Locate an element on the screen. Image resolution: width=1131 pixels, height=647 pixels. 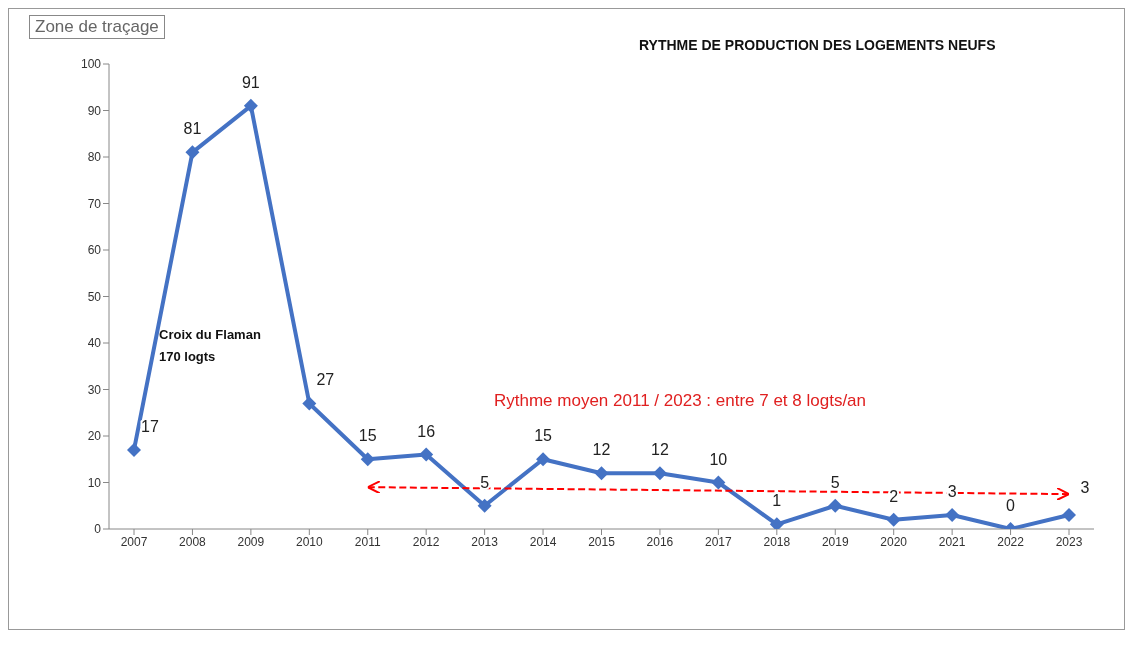
y-tick-label: 100 is located at coordinates (91, 64).